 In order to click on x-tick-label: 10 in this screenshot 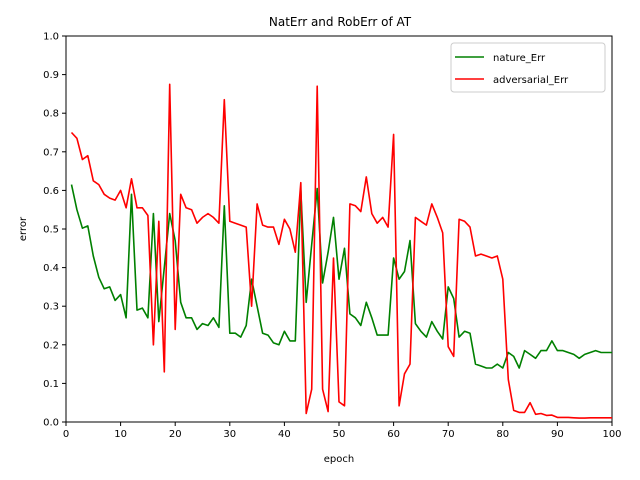, I will do `click(120, 434)`.